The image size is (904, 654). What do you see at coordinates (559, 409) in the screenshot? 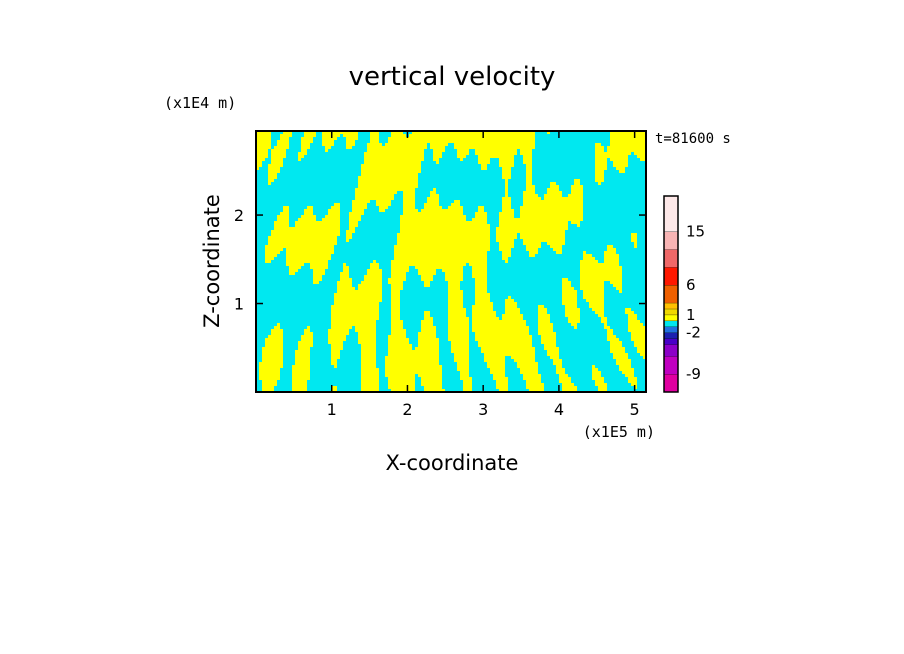
I see `x-tick-label: 4` at bounding box center [559, 409].